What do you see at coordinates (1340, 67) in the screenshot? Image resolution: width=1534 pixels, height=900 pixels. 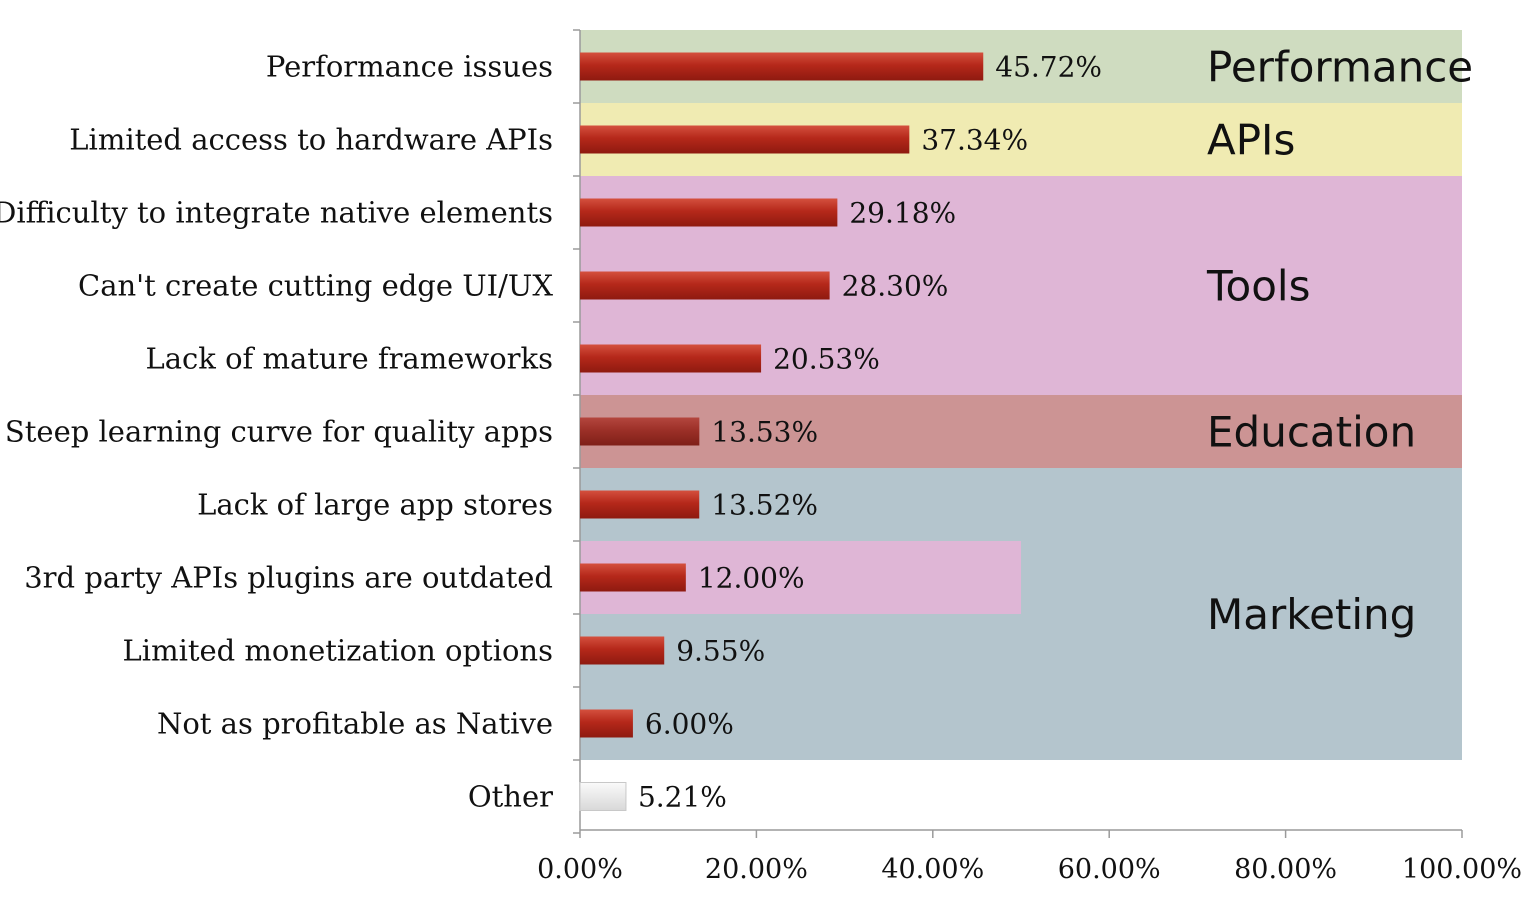 I see `group-label-performance: Performance` at bounding box center [1340, 67].